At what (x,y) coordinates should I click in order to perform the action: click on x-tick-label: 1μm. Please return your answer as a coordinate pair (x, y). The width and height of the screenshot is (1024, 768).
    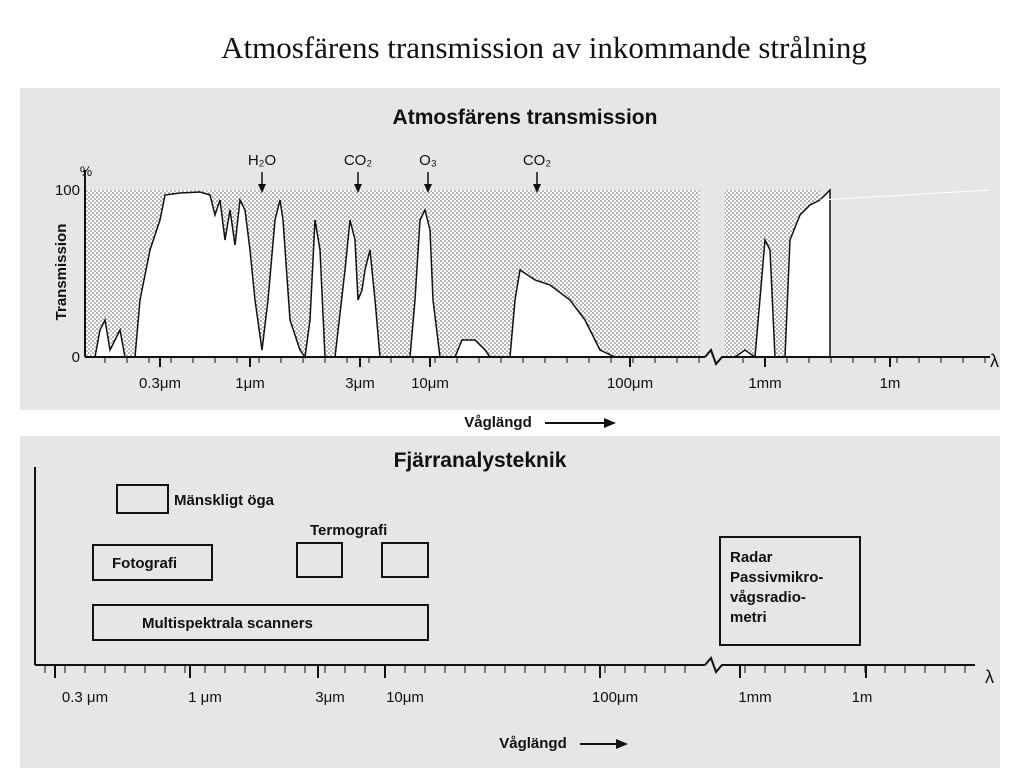
    Looking at the image, I should click on (249, 383).